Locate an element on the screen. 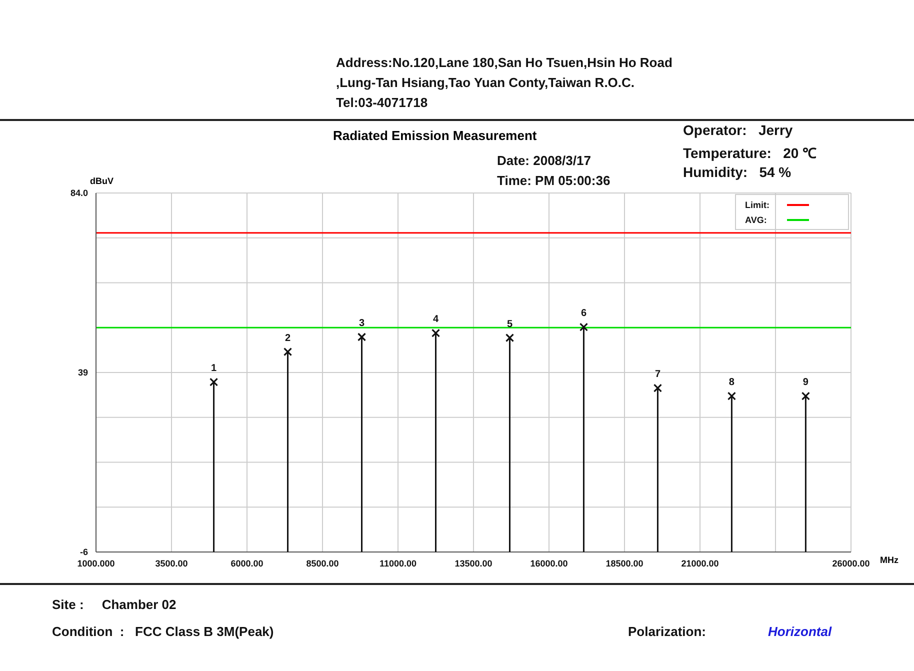 The image size is (914, 671). y-tick-label: 39 is located at coordinates (83, 373).